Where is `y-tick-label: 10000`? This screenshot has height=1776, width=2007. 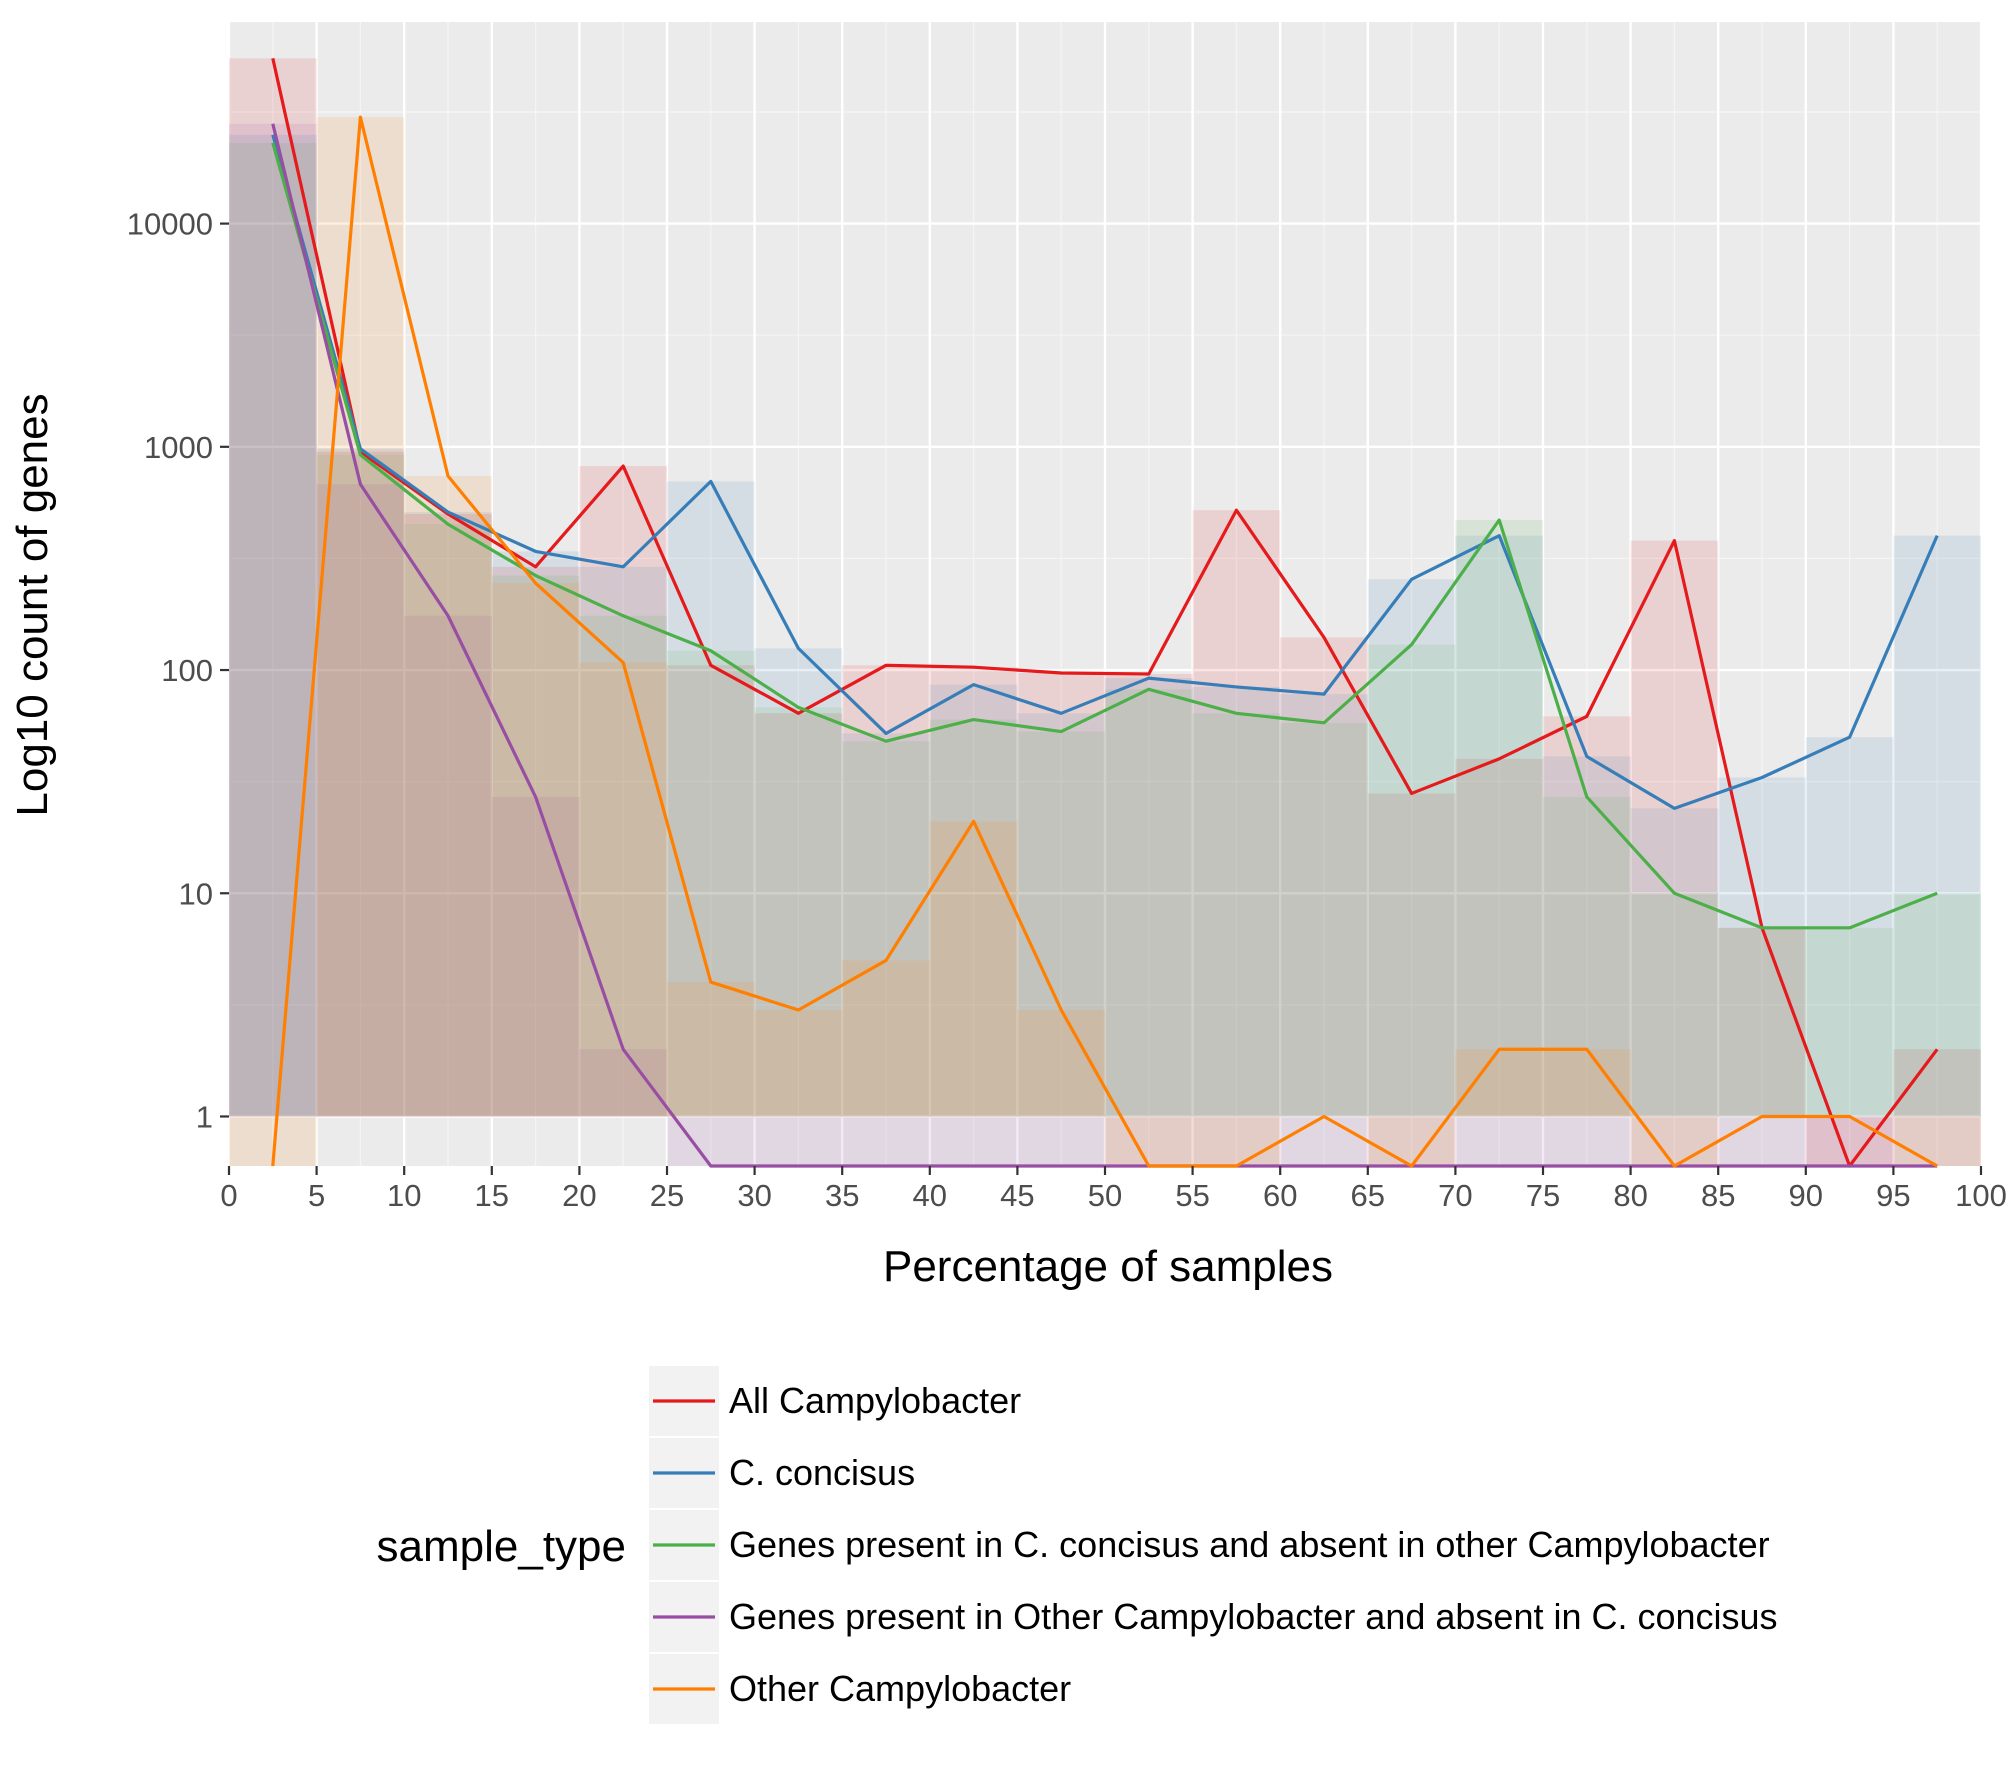
y-tick-label: 10000 is located at coordinates (170, 224).